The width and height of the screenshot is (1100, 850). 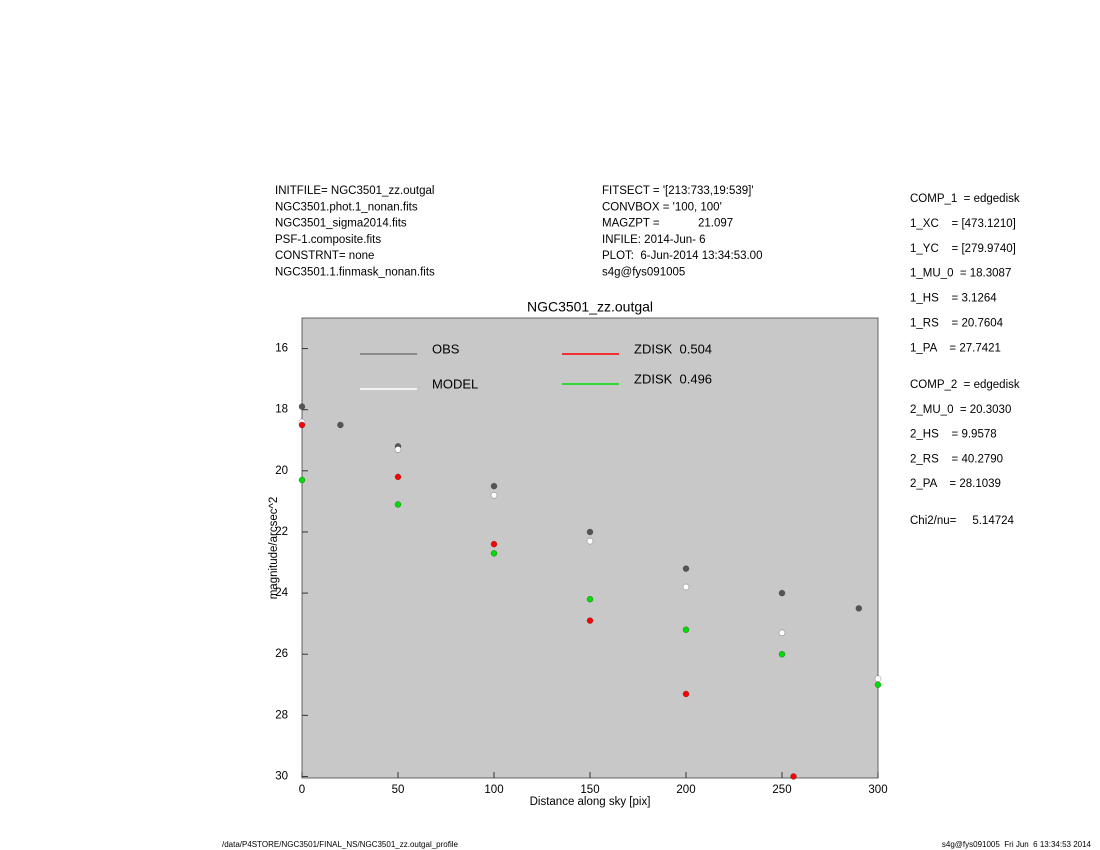 I want to click on param-line: 2_MU_0 = 20.3030, so click(x=960, y=410).